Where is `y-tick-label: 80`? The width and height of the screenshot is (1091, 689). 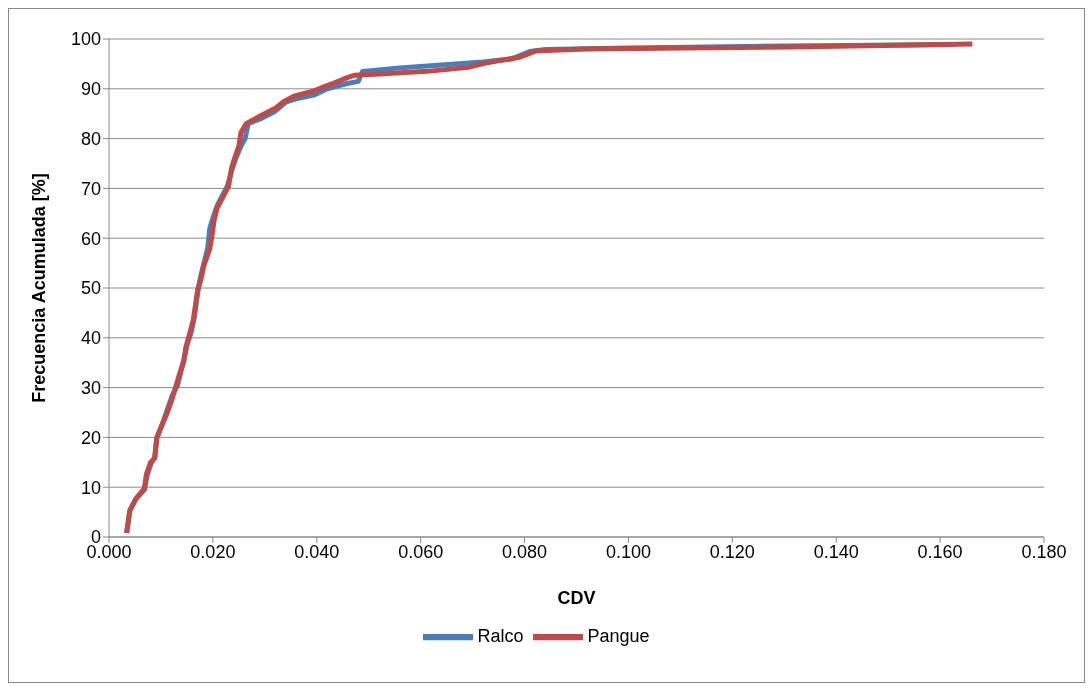 y-tick-label: 80 is located at coordinates (90, 138).